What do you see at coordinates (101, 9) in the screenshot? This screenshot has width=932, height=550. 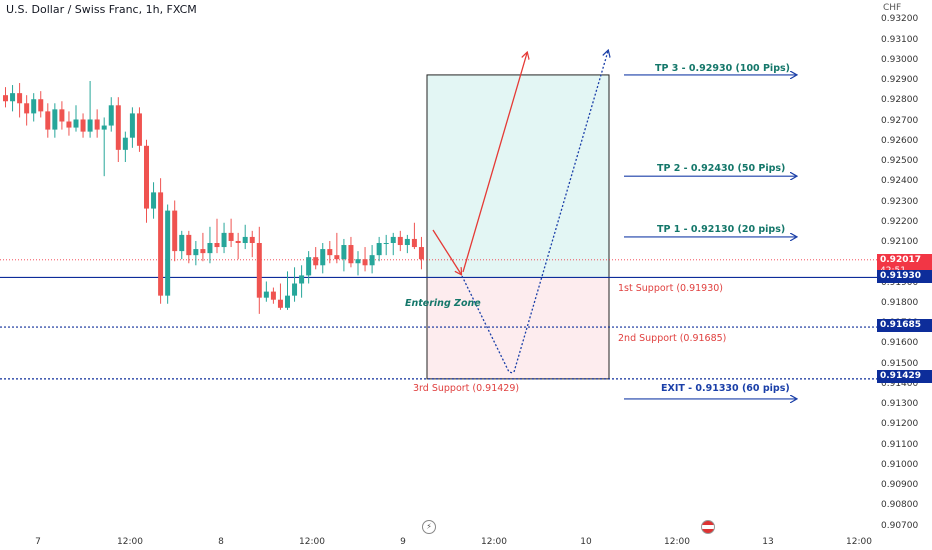 I see `symbol-title: U.S. Dollar / Swiss Franc, 1h, FXCM` at bounding box center [101, 9].